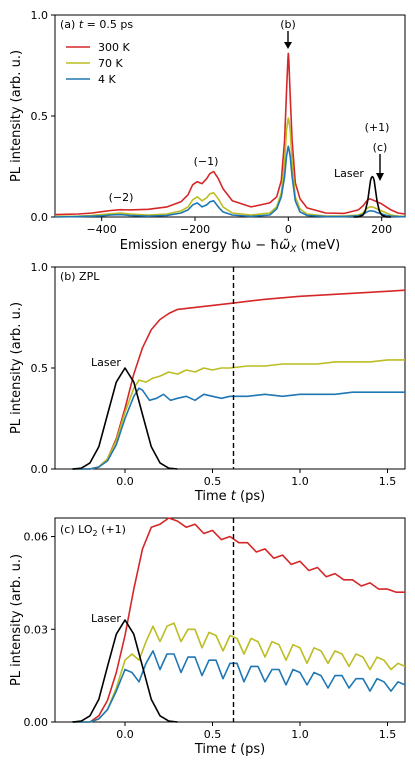 This screenshot has width=415, height=769. Describe the element at coordinates (380, 147) in the screenshot. I see `annotation-c: (c)` at that location.